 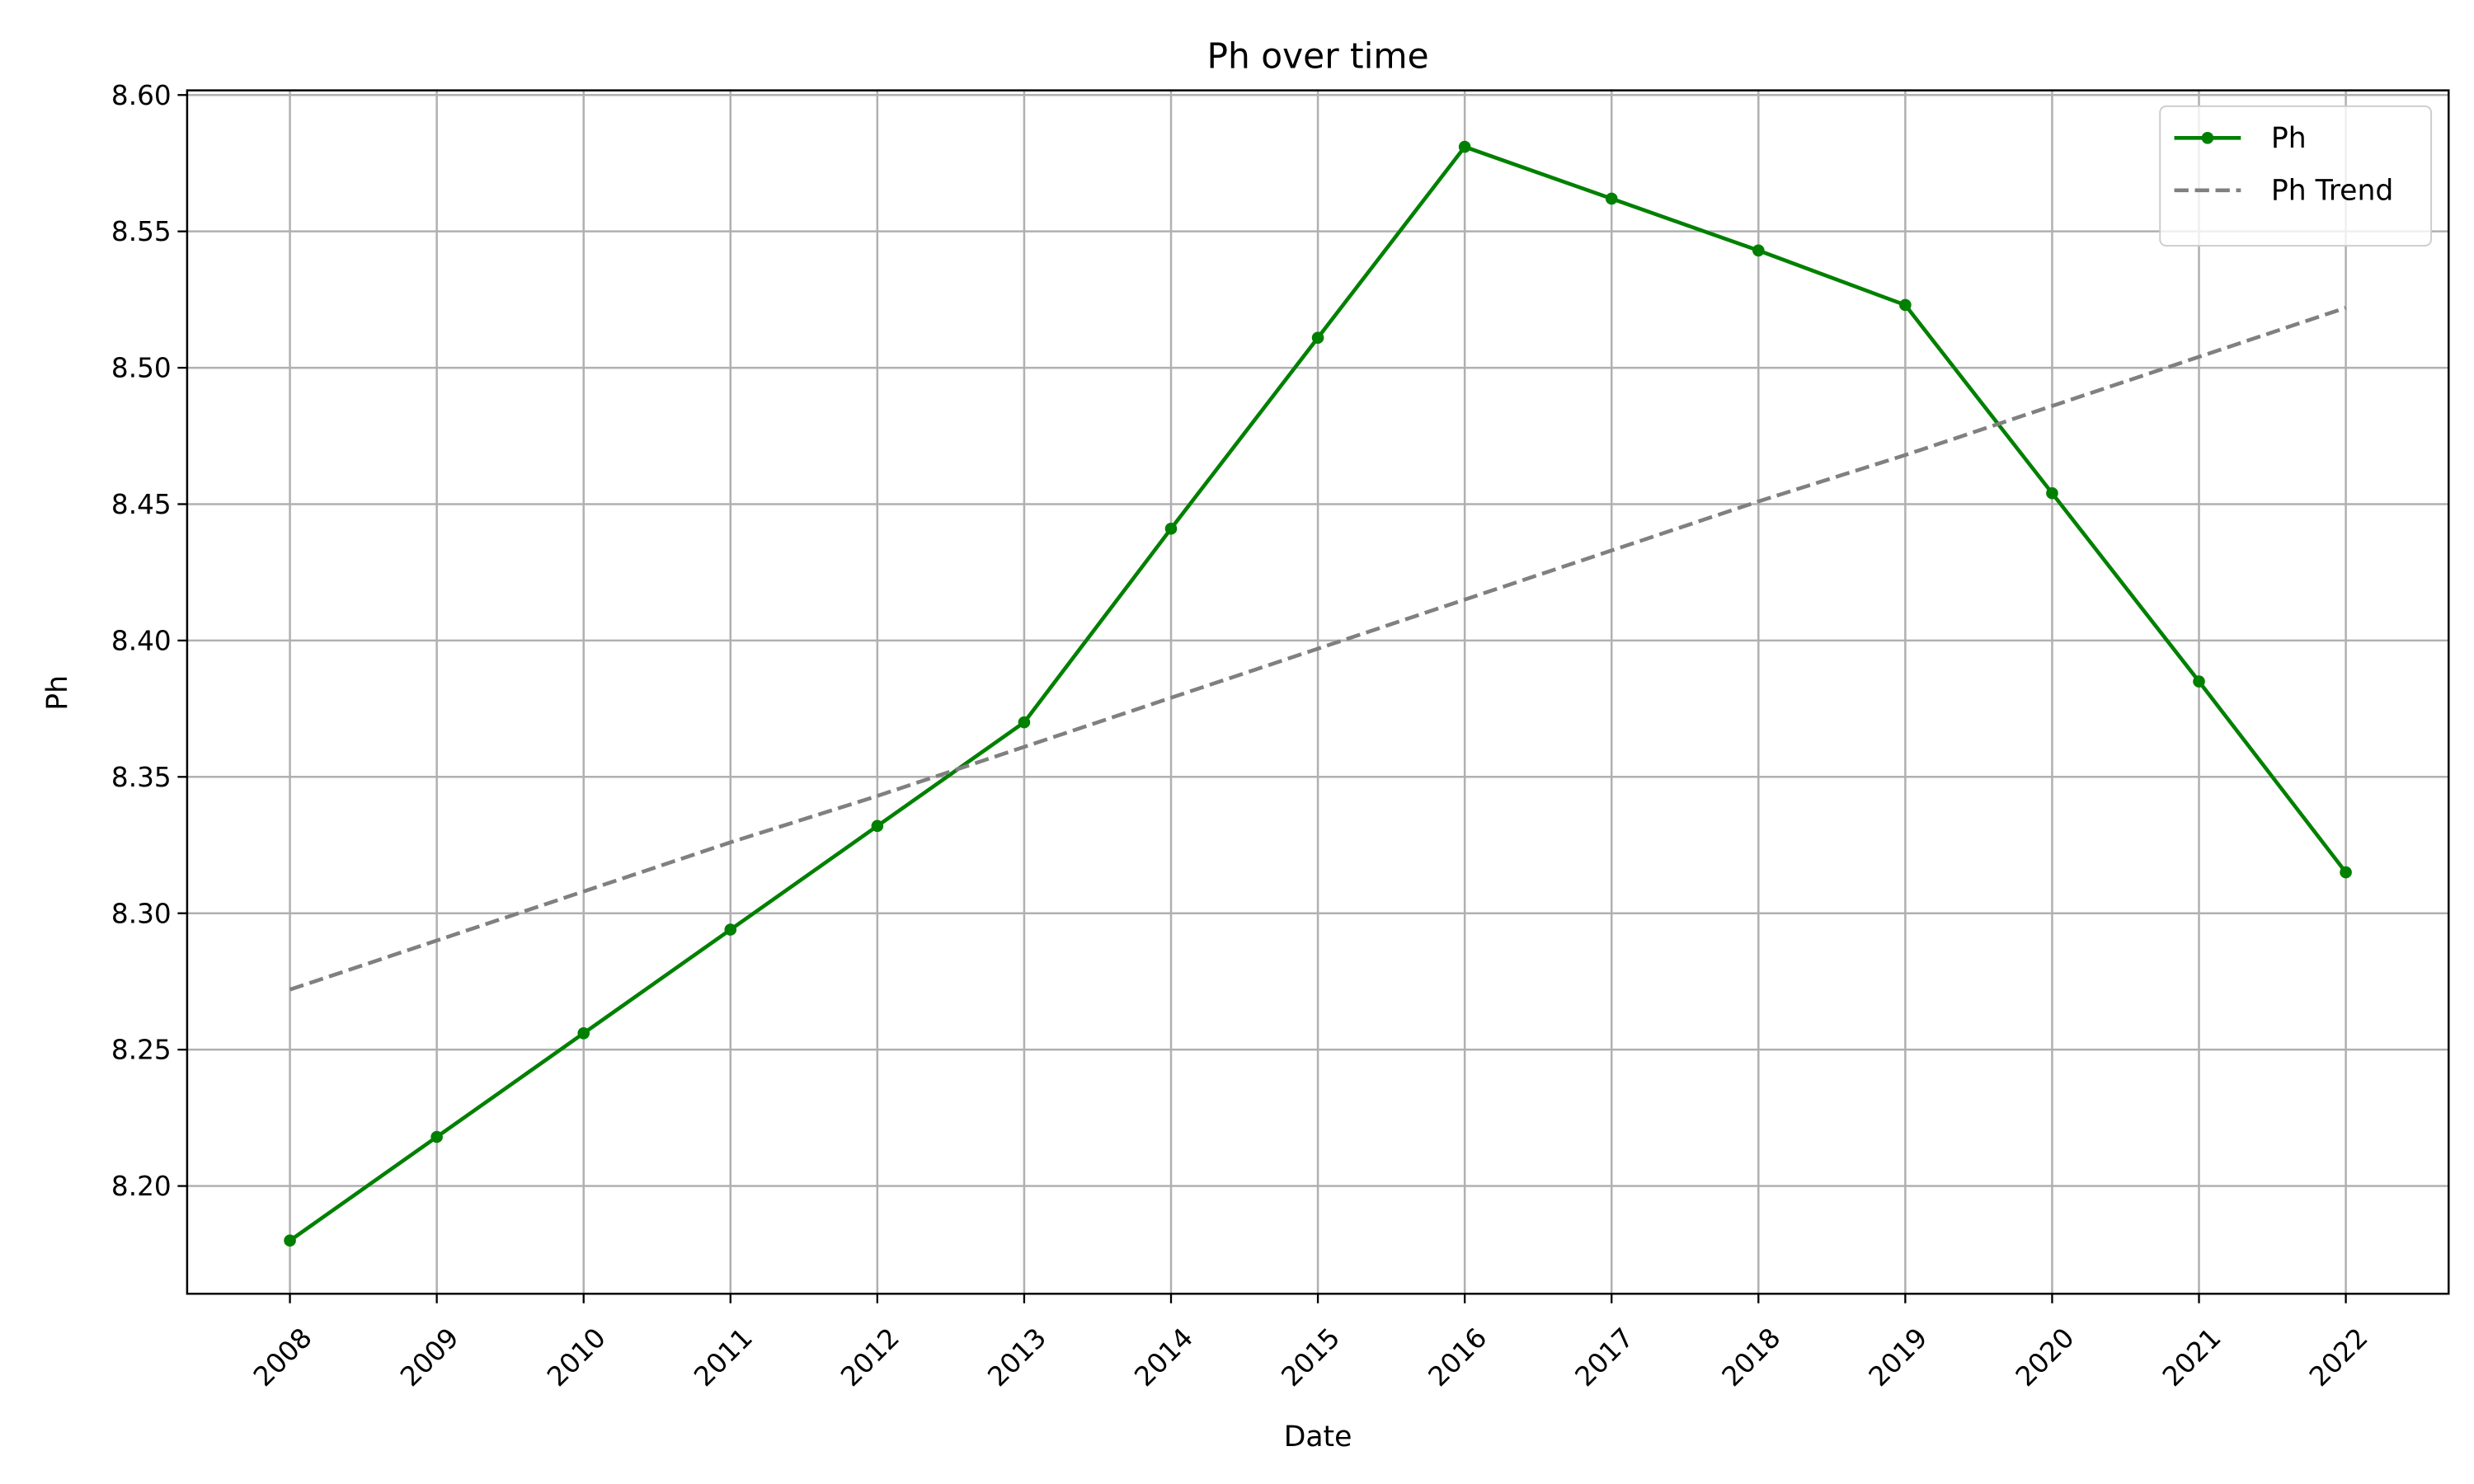 I want to click on x-tick-label: 2019, so click(x=1898, y=1357).